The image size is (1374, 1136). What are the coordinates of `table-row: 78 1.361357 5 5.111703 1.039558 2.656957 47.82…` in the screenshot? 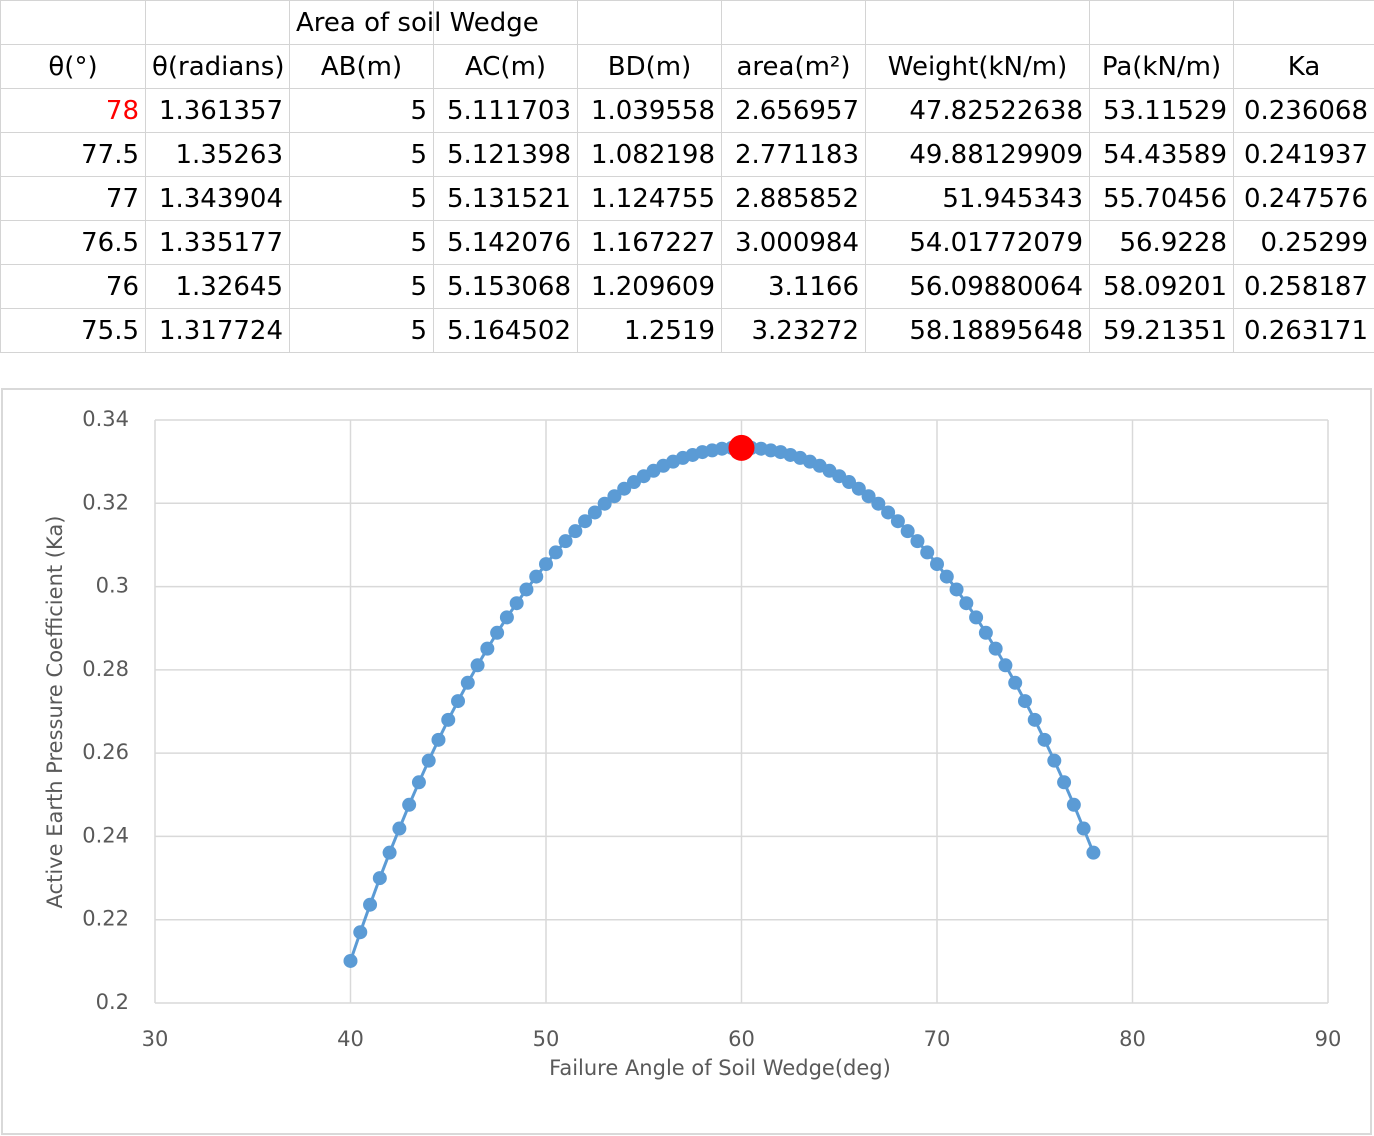 It's located at (687, 110).